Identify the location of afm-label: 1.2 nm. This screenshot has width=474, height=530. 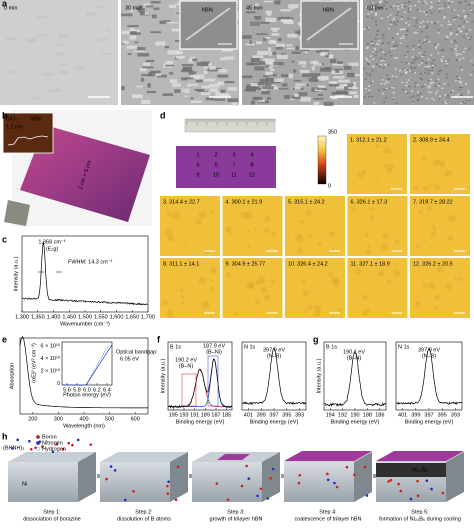
(14, 127).